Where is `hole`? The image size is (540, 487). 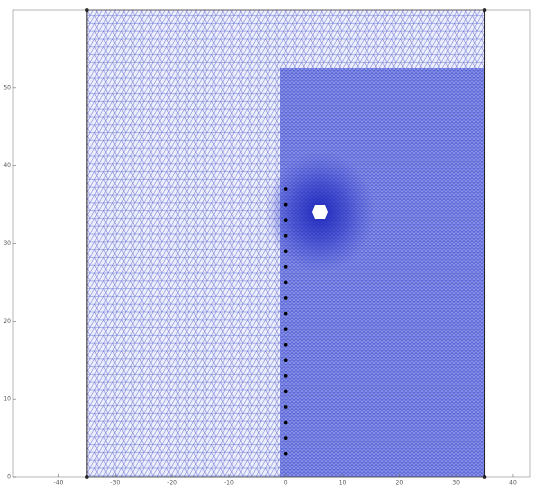
hole is located at coordinates (320, 212).